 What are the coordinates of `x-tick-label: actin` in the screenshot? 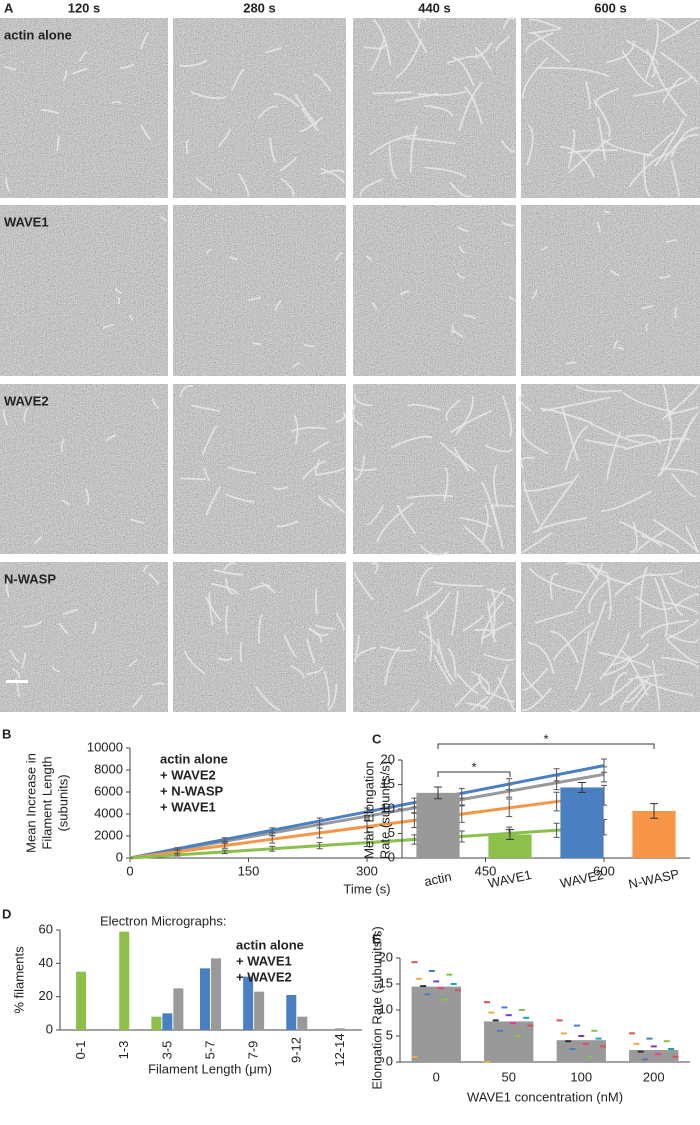 It's located at (438, 879).